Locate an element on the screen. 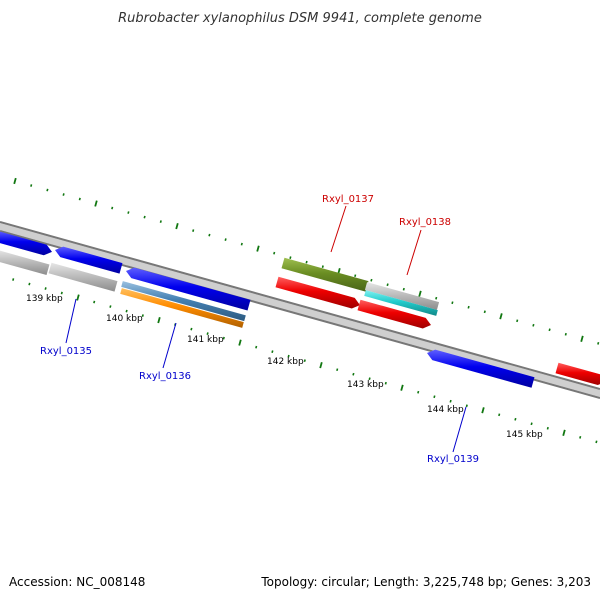 This screenshot has height=600, width=600. feature-olive is located at coordinates (325, 274).